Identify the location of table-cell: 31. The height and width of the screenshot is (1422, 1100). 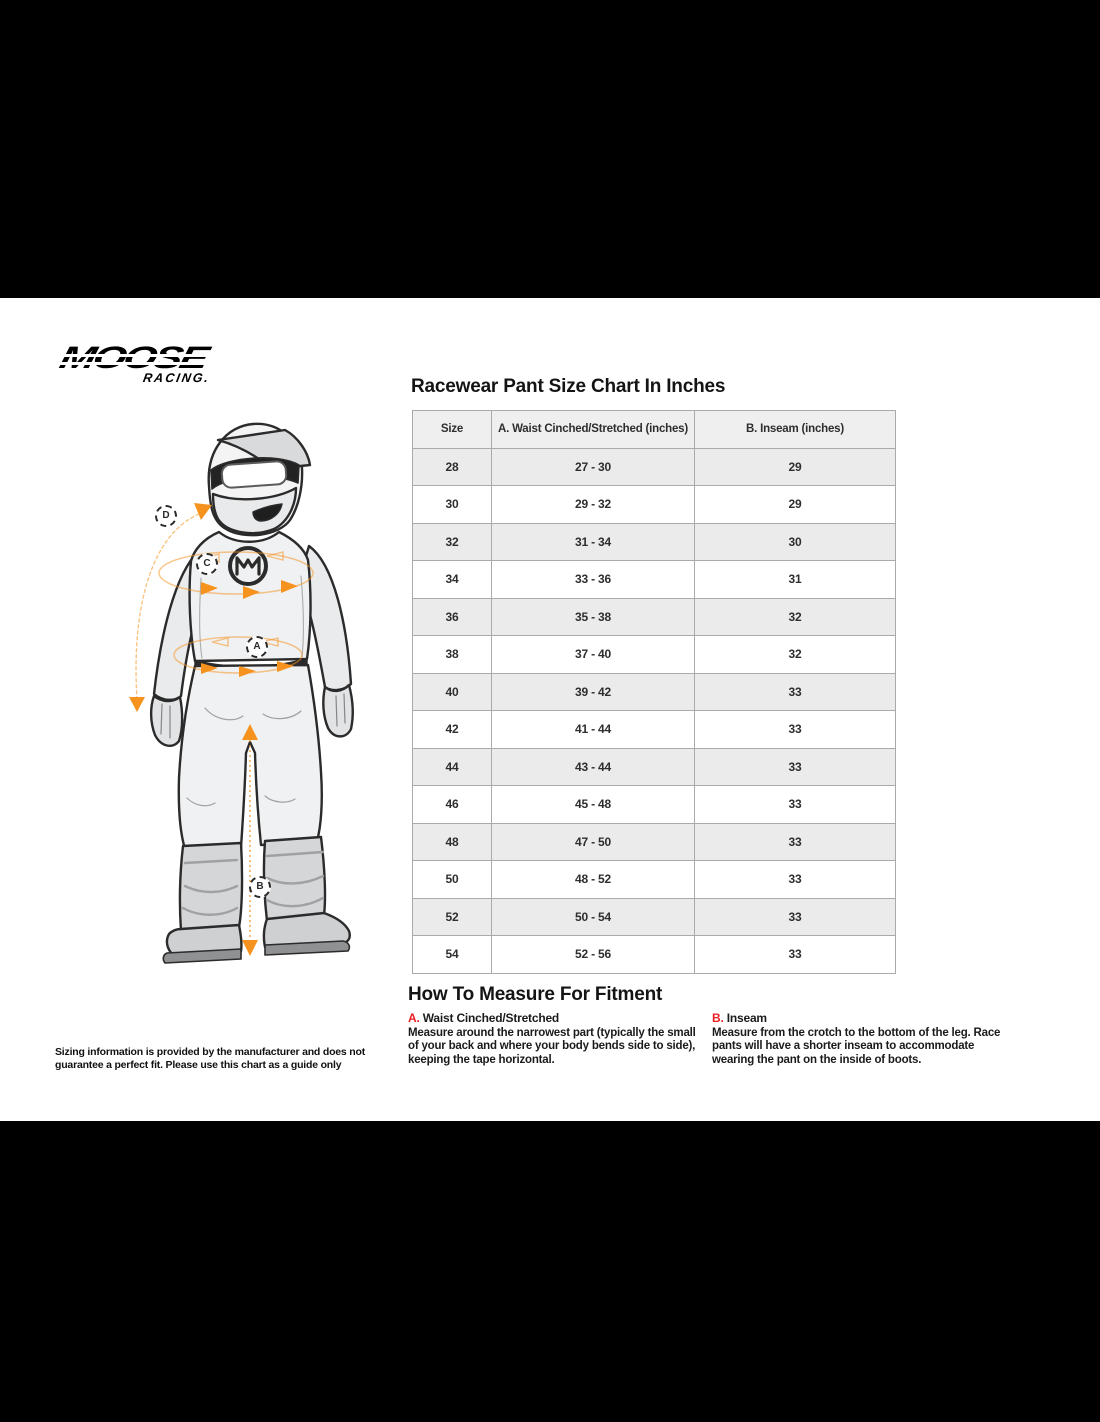
(795, 579).